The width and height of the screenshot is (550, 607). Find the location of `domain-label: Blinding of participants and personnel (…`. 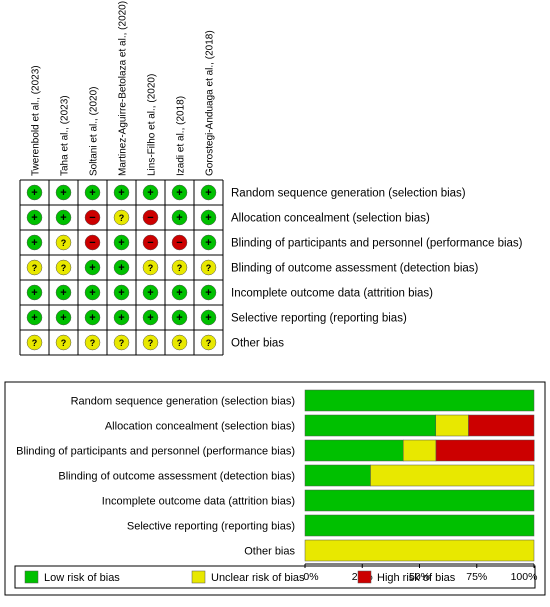

domain-label: Blinding of participants and personnel (… is located at coordinates (377, 244).